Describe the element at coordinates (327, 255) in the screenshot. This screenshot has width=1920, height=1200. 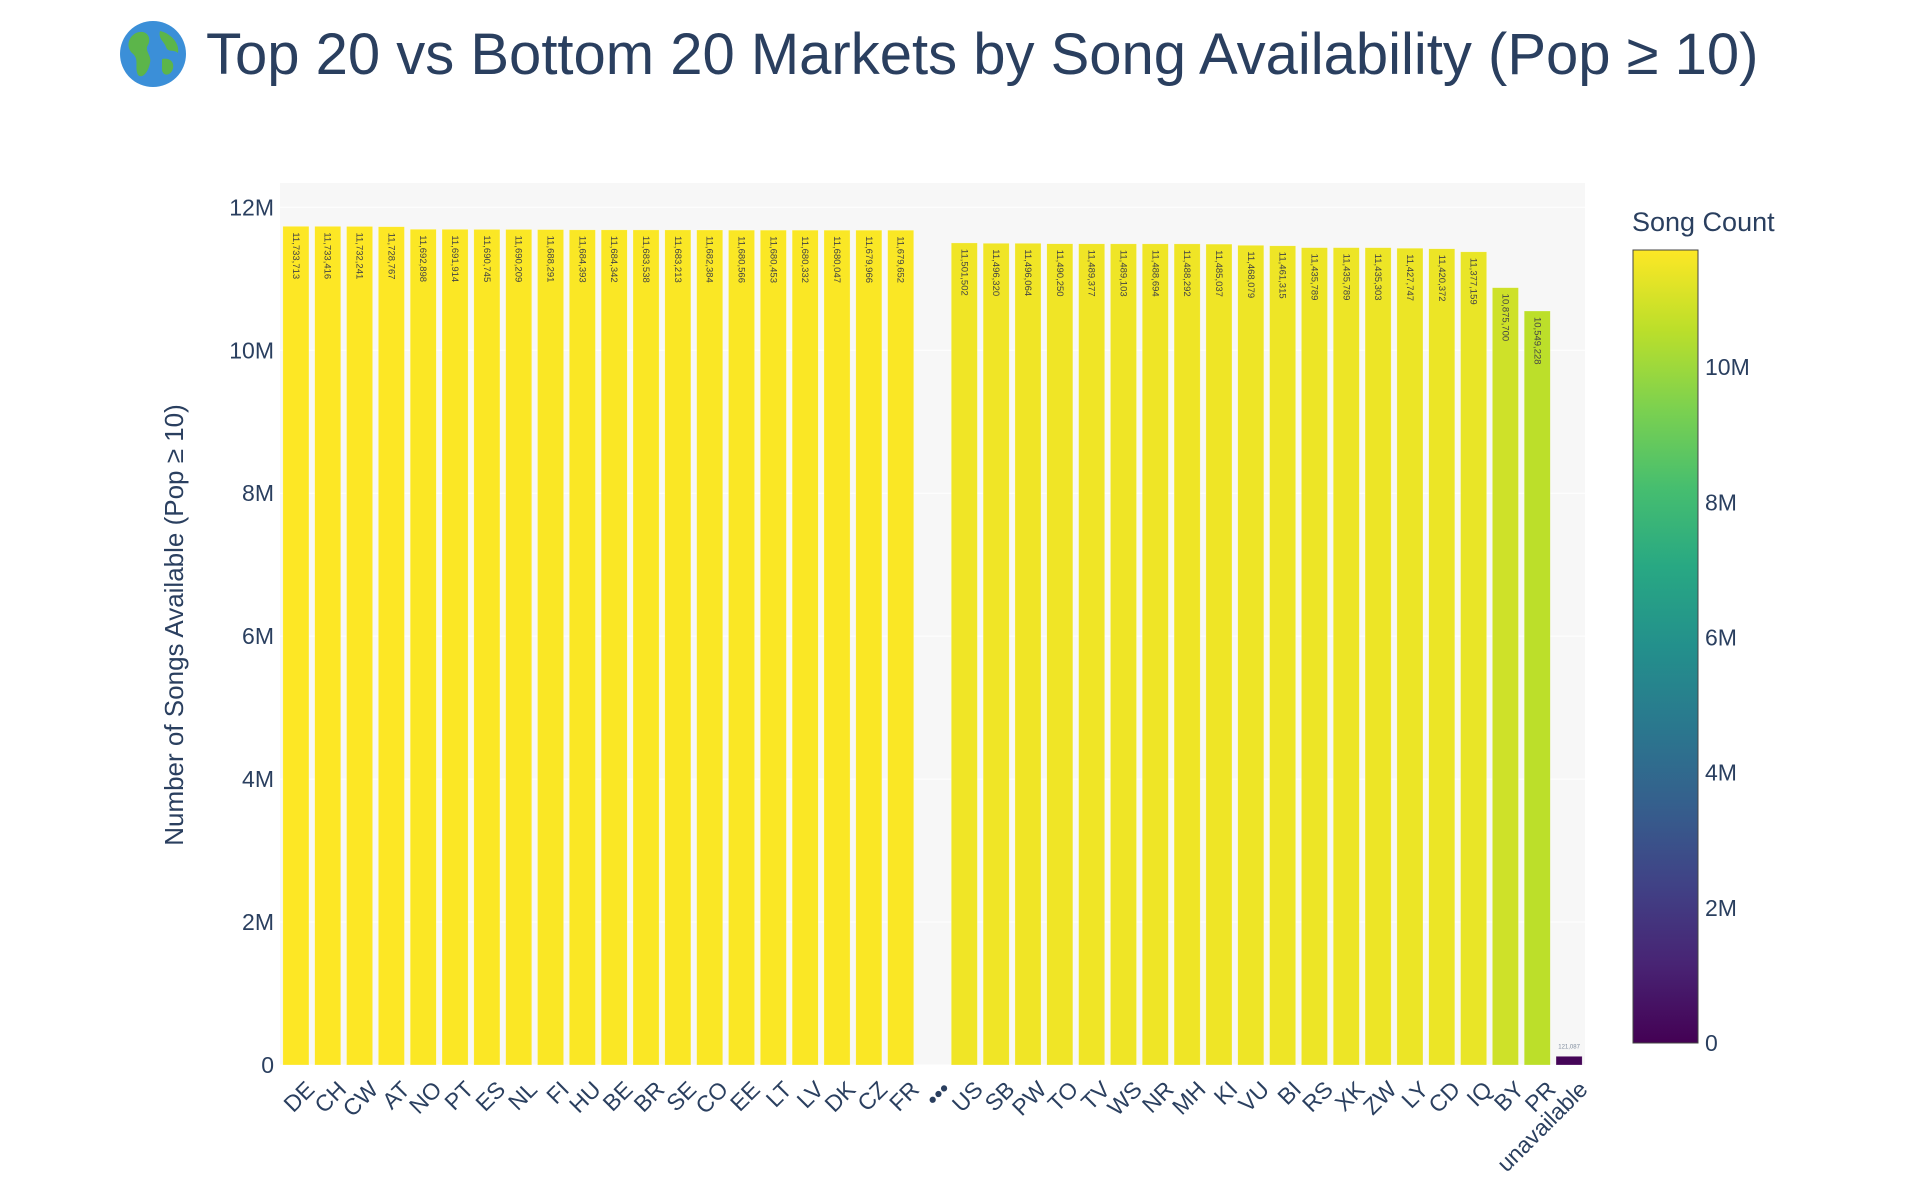
I see `data-label: 11,733,416` at that location.